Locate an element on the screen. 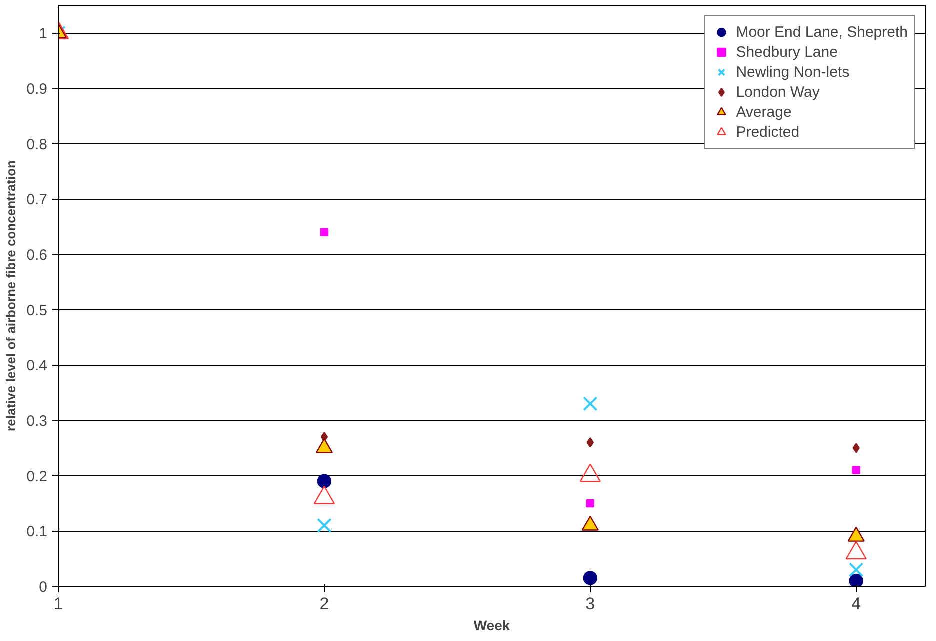 The height and width of the screenshot is (641, 936). legend-label: London Way is located at coordinates (778, 92).